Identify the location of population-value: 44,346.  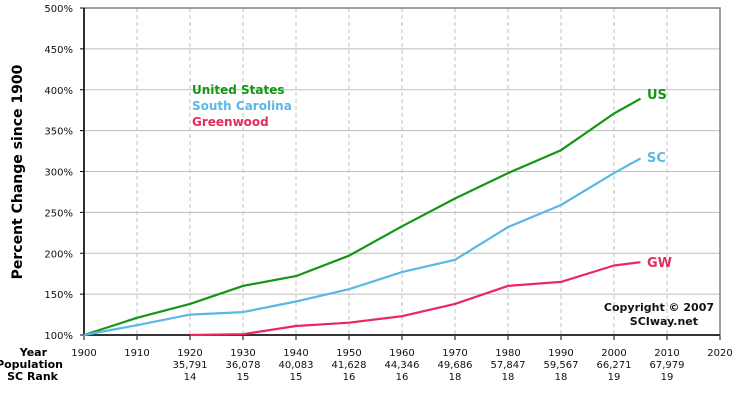
(402, 365).